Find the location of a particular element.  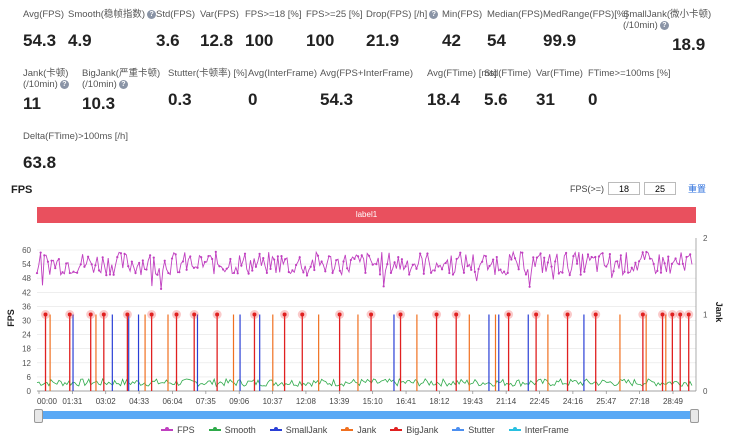

x-tick-label: 25:47 is located at coordinates (606, 401).